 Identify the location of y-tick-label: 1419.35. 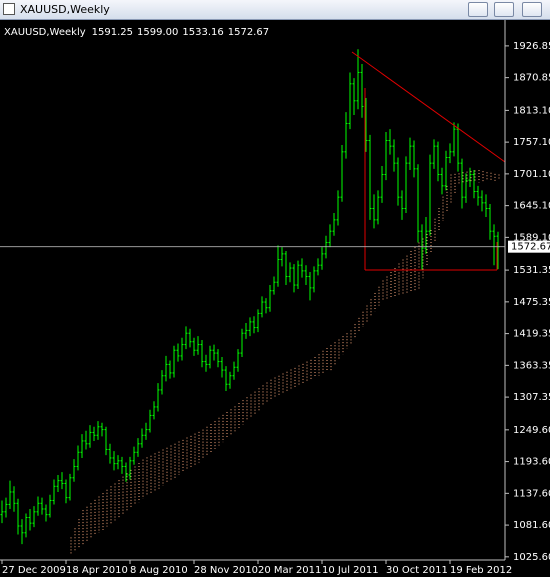
(531, 334).